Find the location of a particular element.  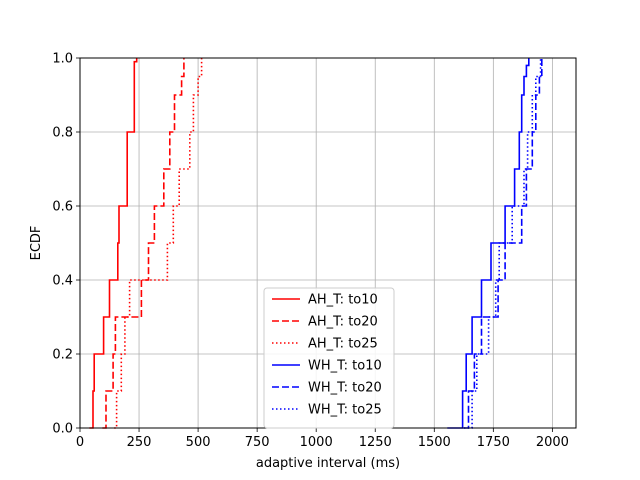

y-tick-label: 0.0 is located at coordinates (62, 429).